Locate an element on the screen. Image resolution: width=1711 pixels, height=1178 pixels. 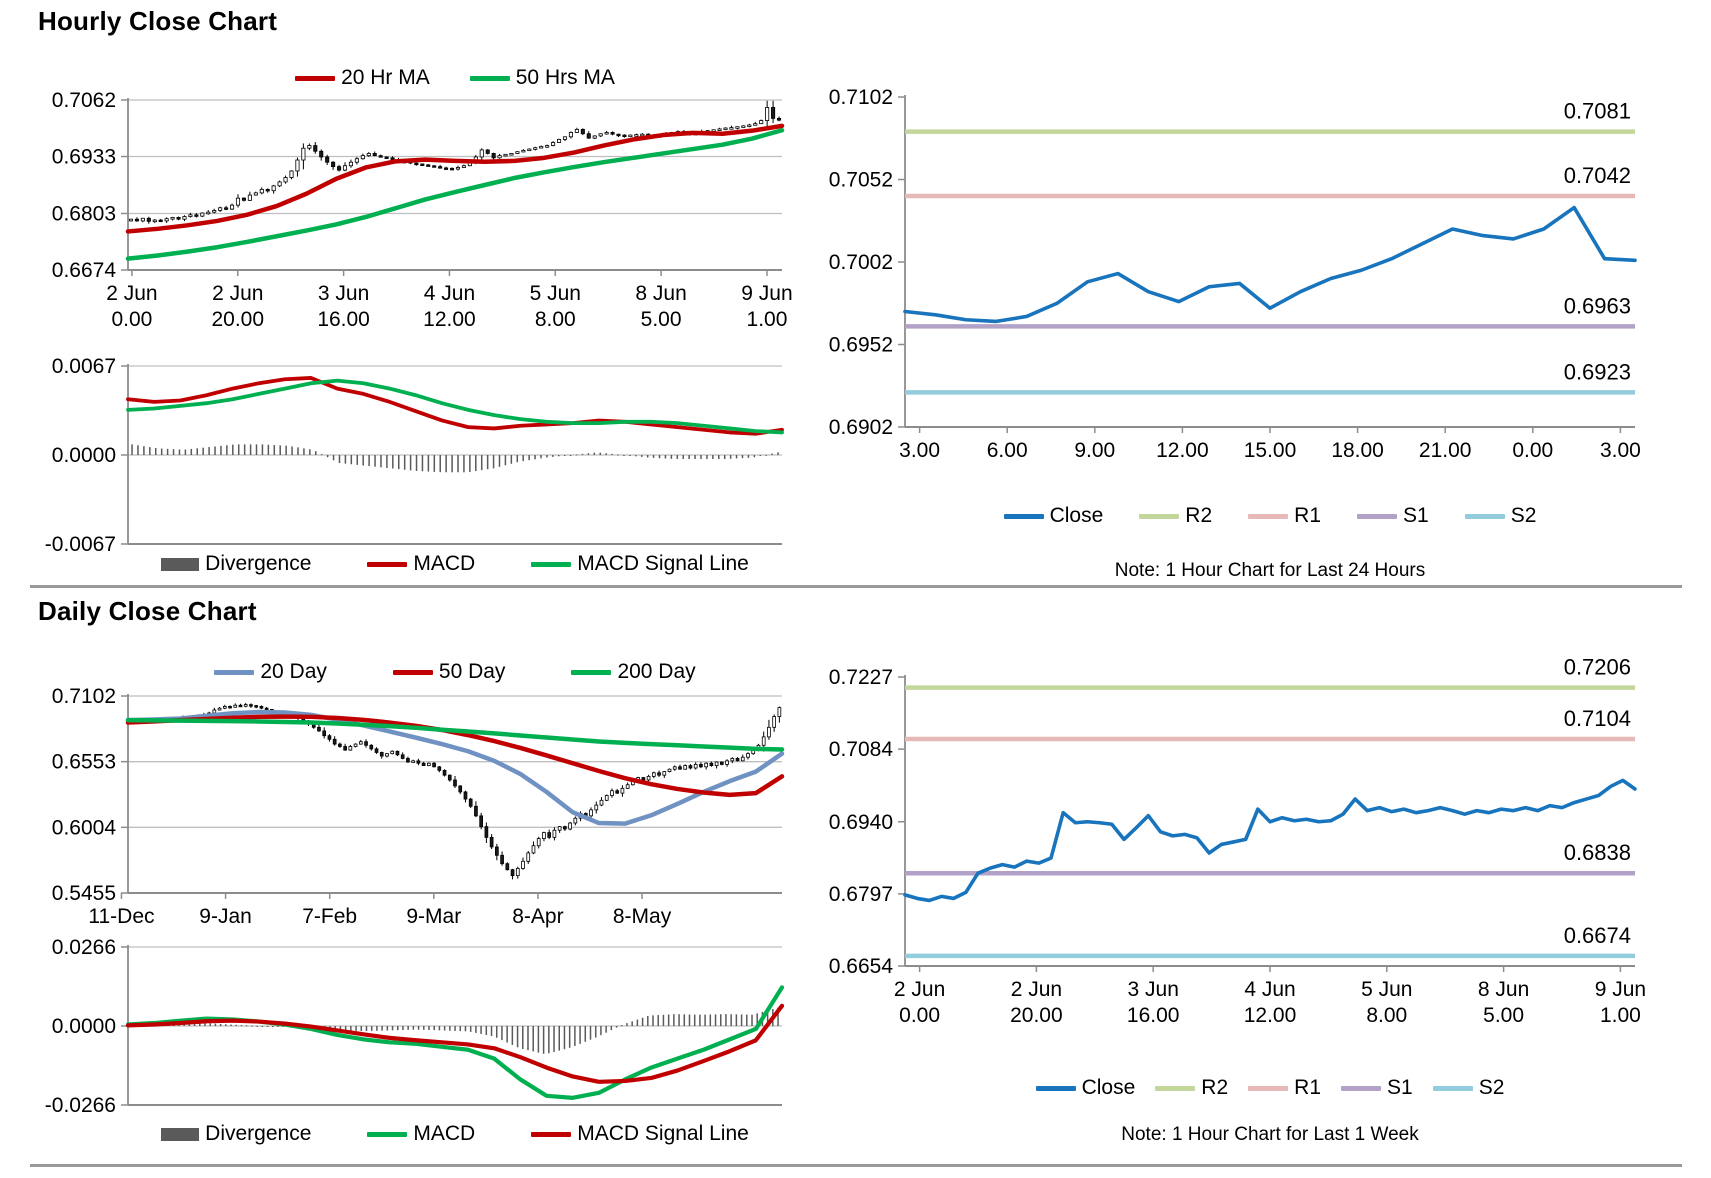
axis-tick-label: 15.00 is located at coordinates (1270, 450).